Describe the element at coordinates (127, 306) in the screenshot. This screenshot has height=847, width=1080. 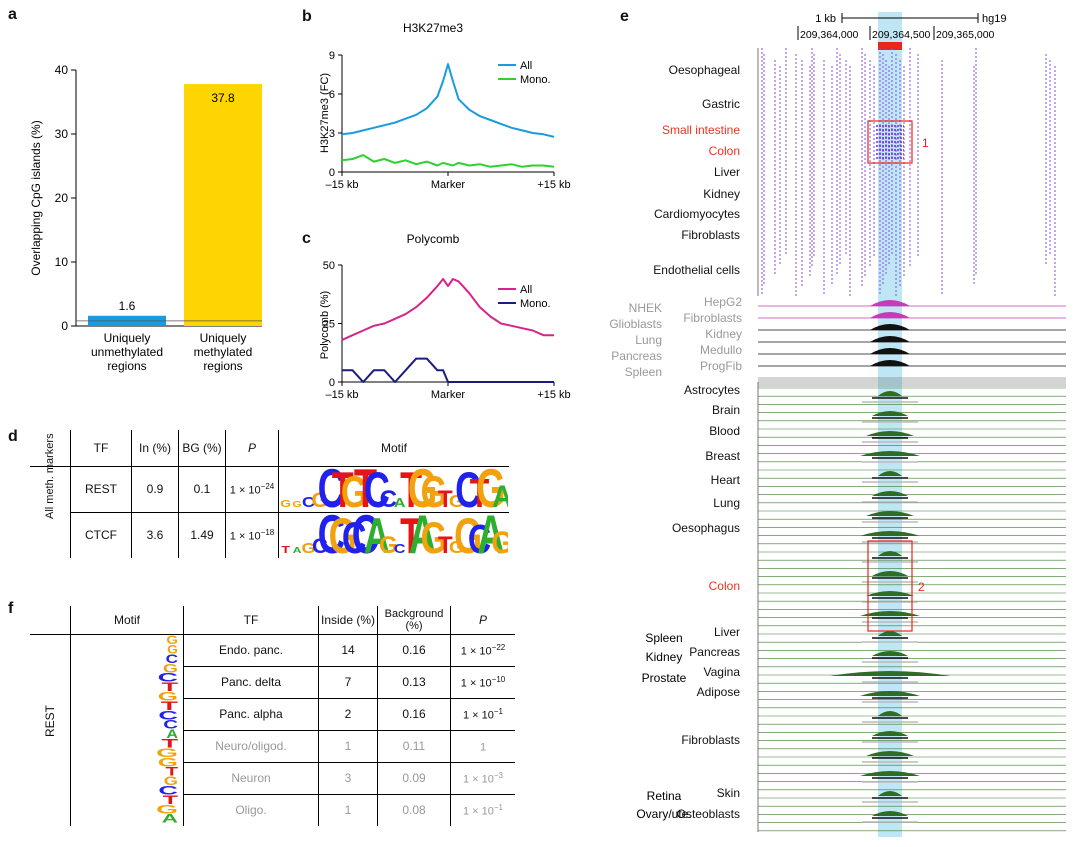
I see `bar-value-label: 1.6` at that location.